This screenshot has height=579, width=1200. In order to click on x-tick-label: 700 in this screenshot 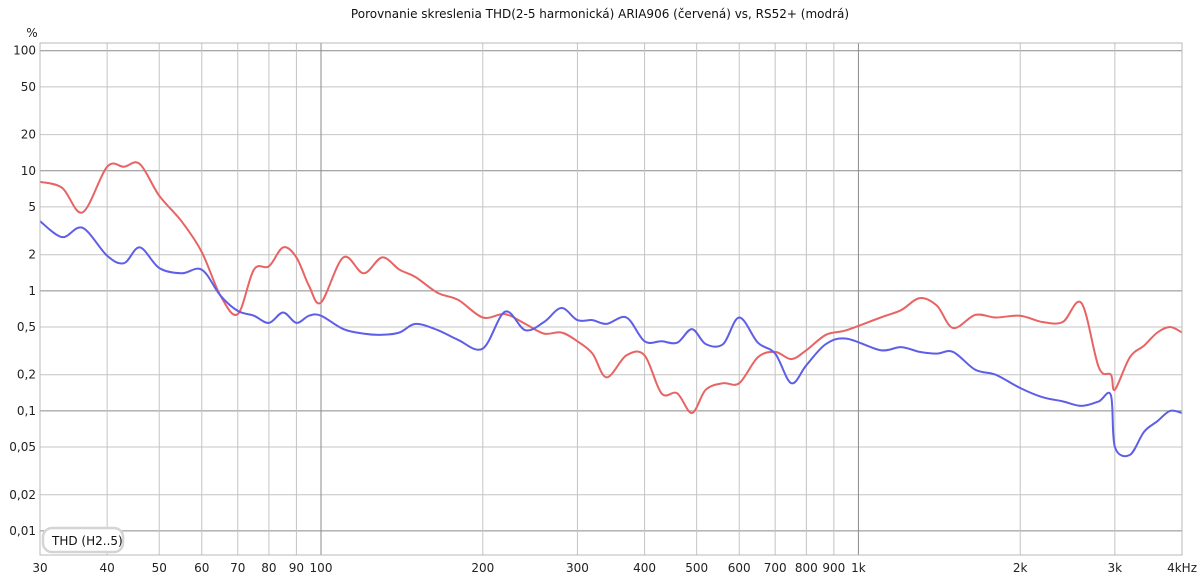, I will do `click(775, 568)`.